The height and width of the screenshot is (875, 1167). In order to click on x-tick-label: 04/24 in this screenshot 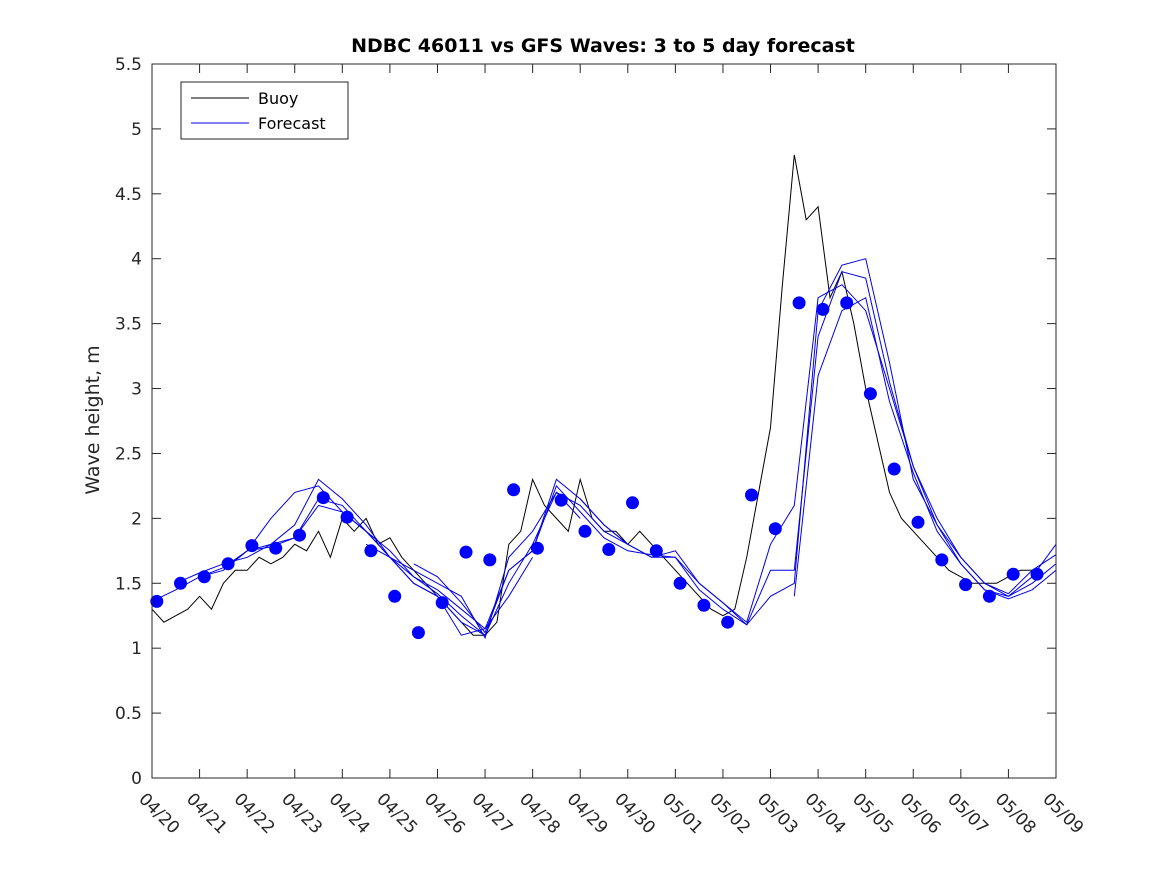, I will do `click(349, 813)`.